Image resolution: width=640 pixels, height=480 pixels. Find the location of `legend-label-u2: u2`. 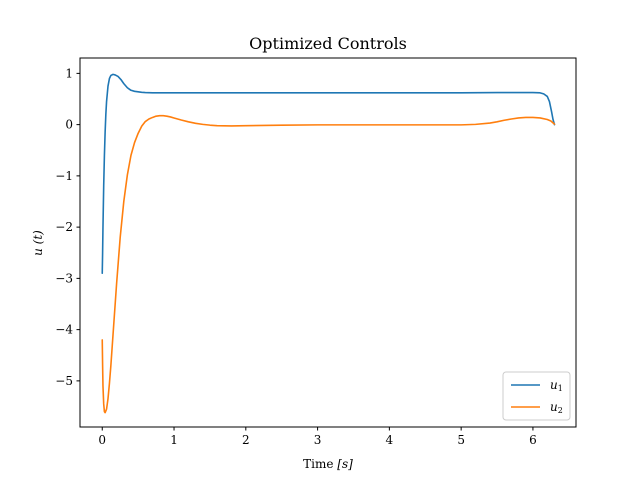

legend-label-u2: u2 is located at coordinates (556, 407).